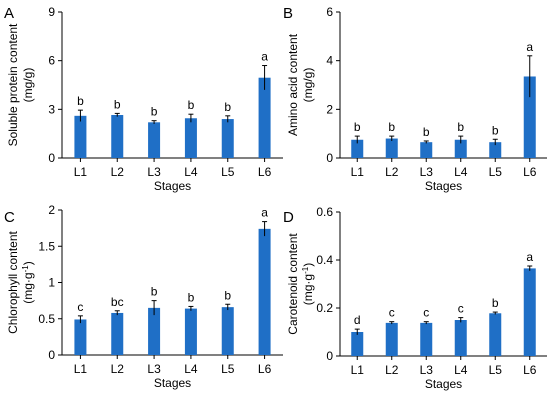 The width and height of the screenshot is (550, 403). I want to click on y-tick-label: 0.4, so click(324, 260).